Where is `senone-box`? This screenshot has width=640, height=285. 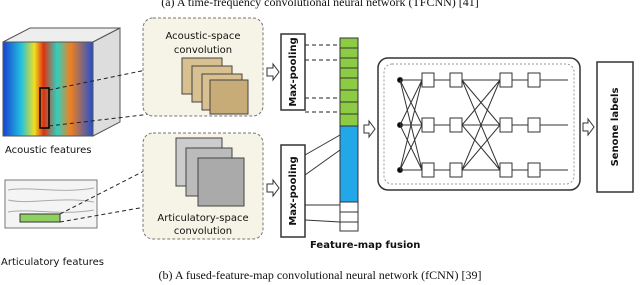
senone-box is located at coordinates (615, 127).